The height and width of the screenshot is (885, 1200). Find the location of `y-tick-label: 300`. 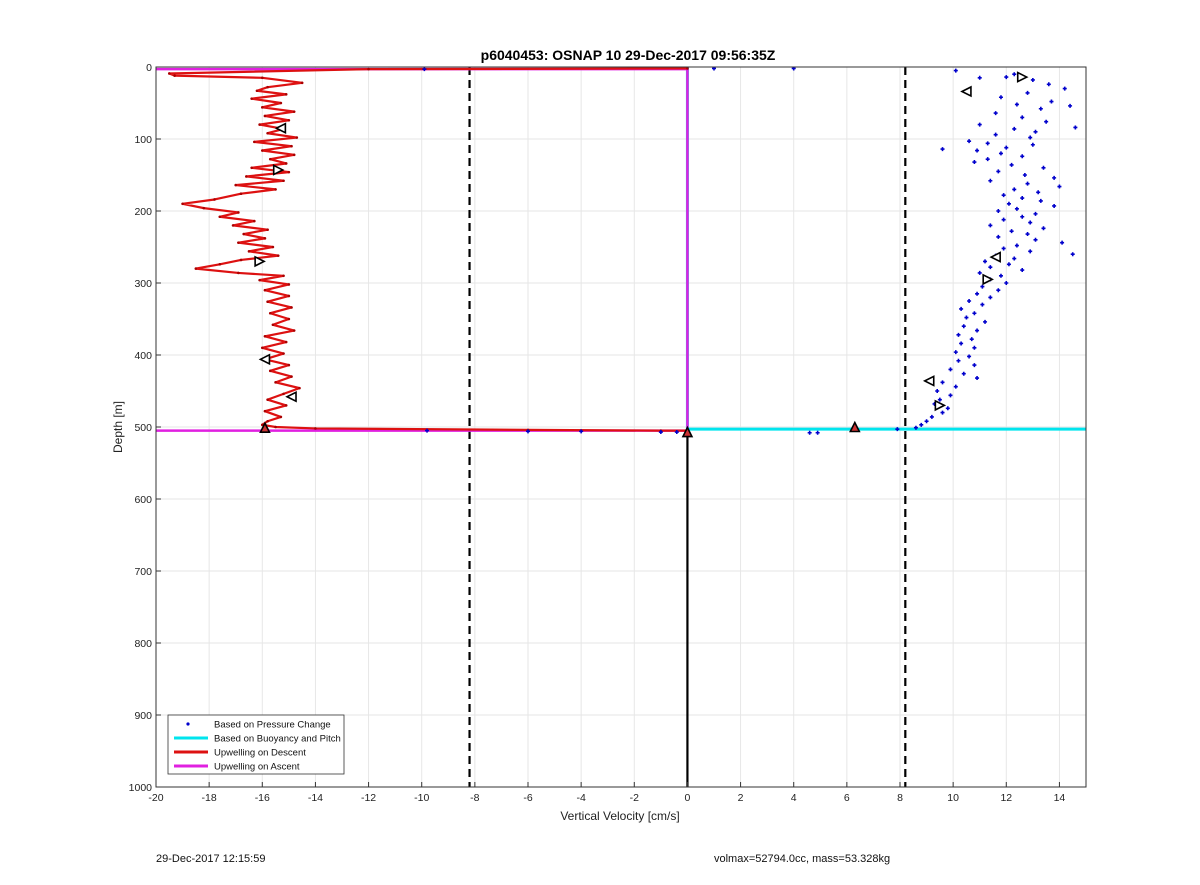

y-tick-label: 300 is located at coordinates (143, 284).